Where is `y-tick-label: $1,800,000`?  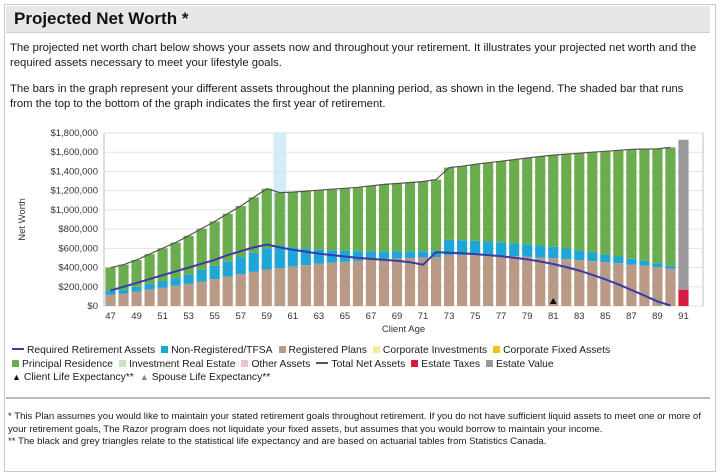 y-tick-label: $1,800,000 is located at coordinates (74, 133).